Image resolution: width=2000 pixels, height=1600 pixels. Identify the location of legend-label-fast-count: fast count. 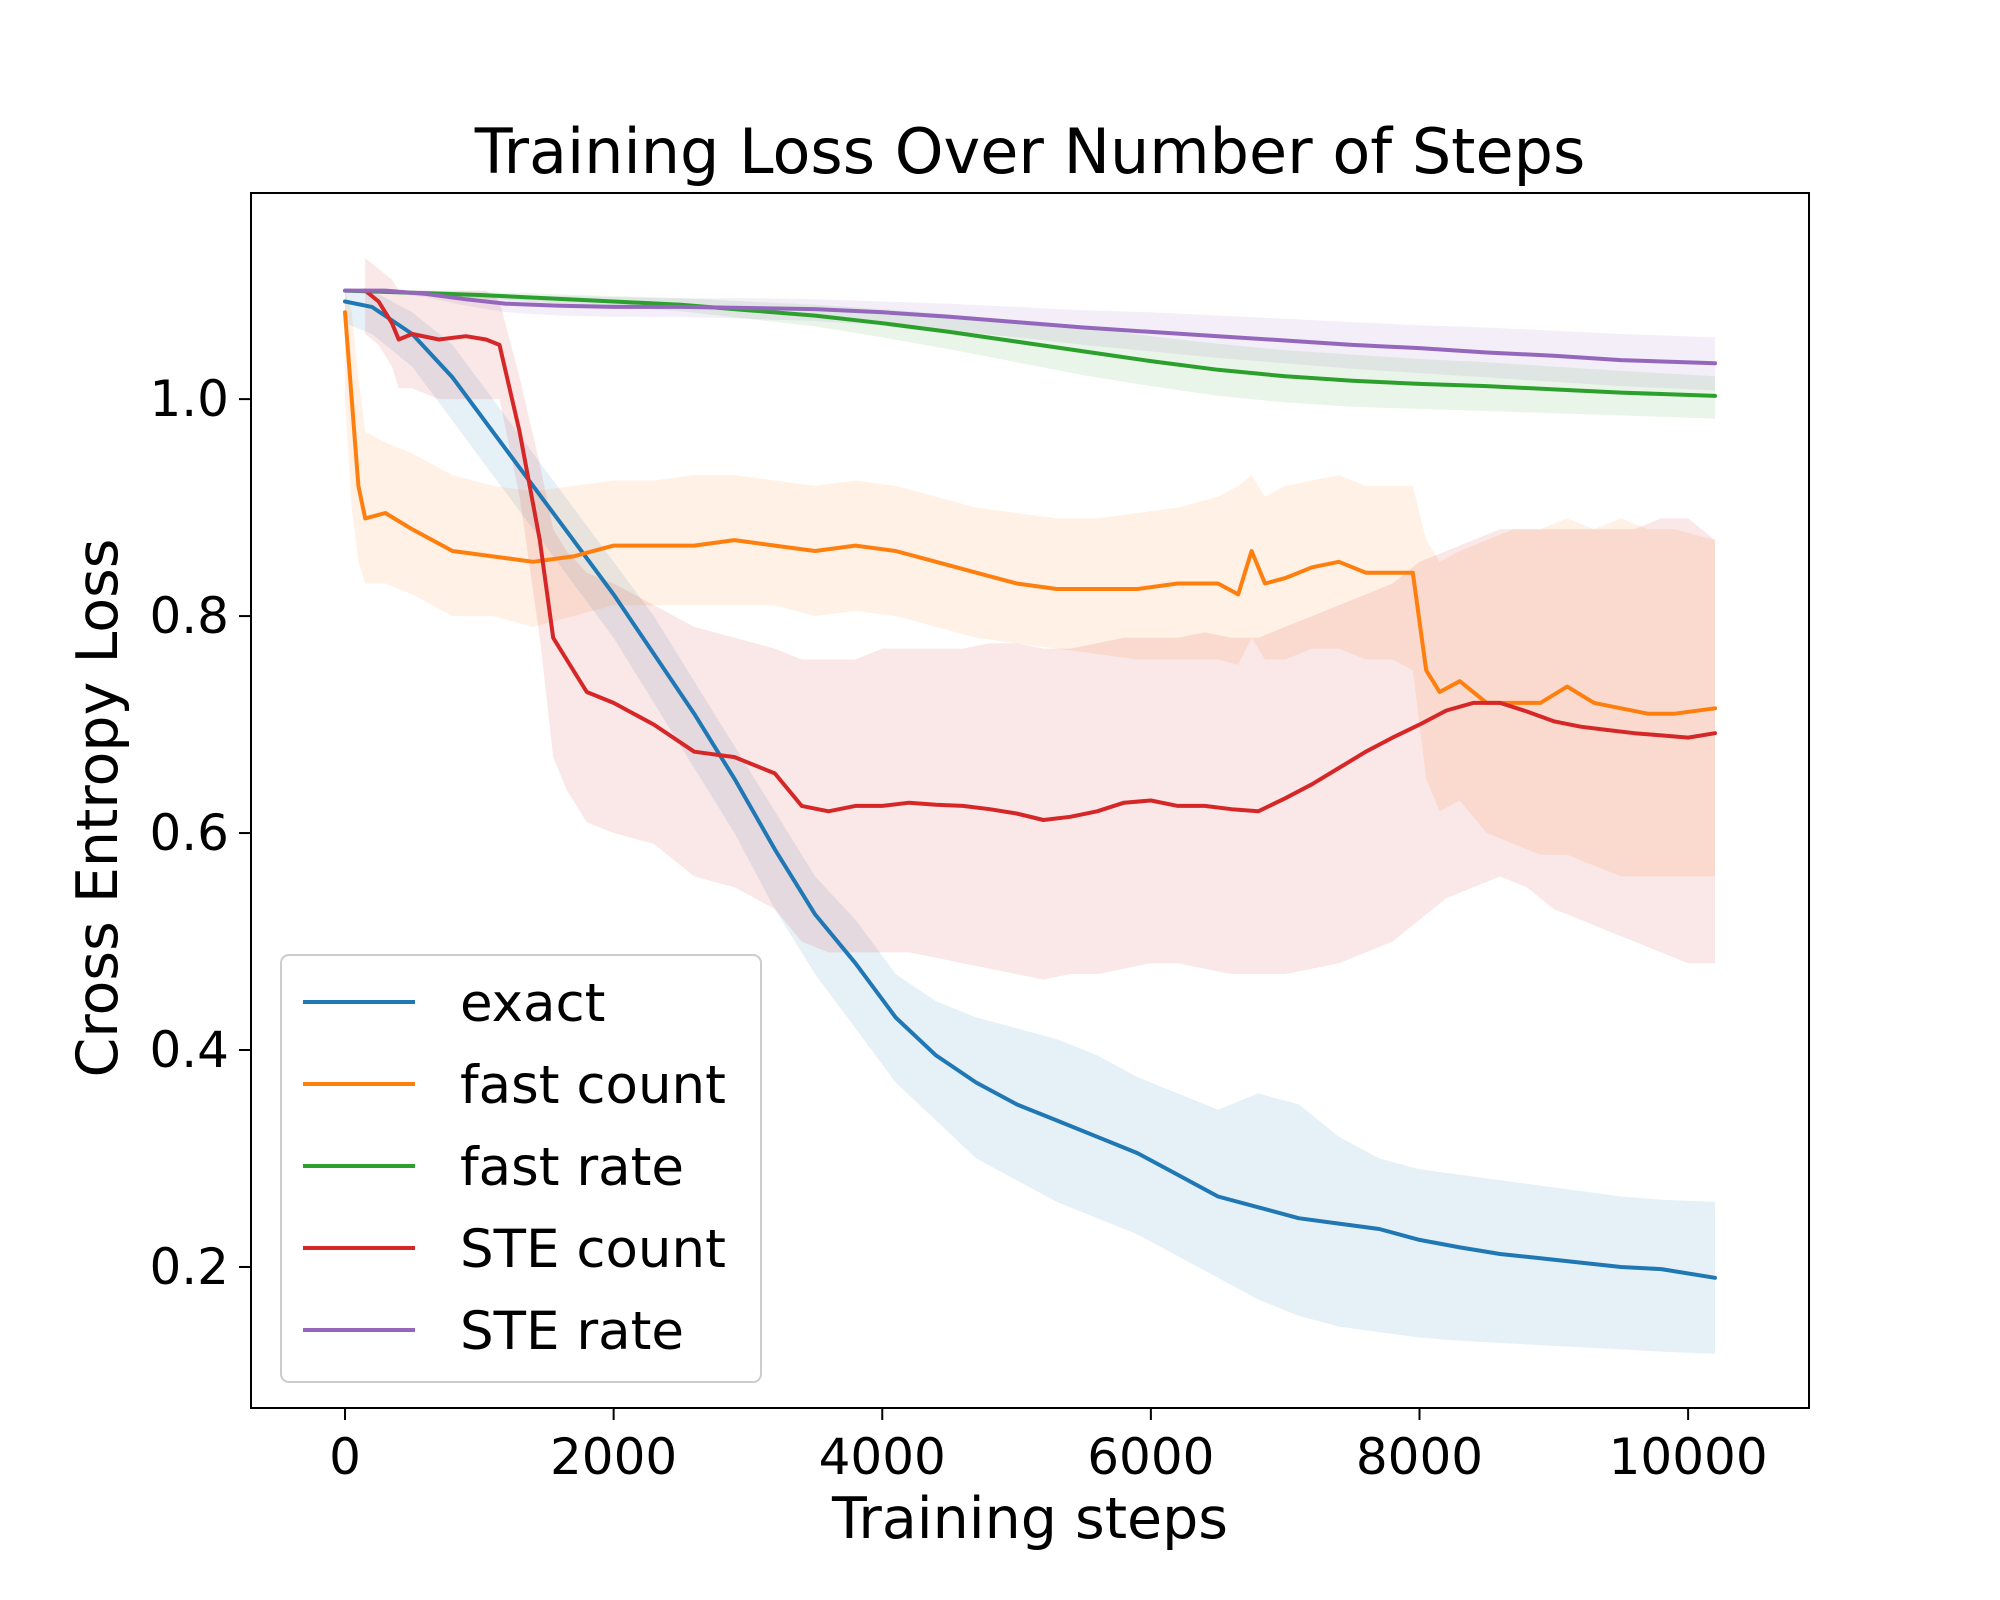
(593, 1085).